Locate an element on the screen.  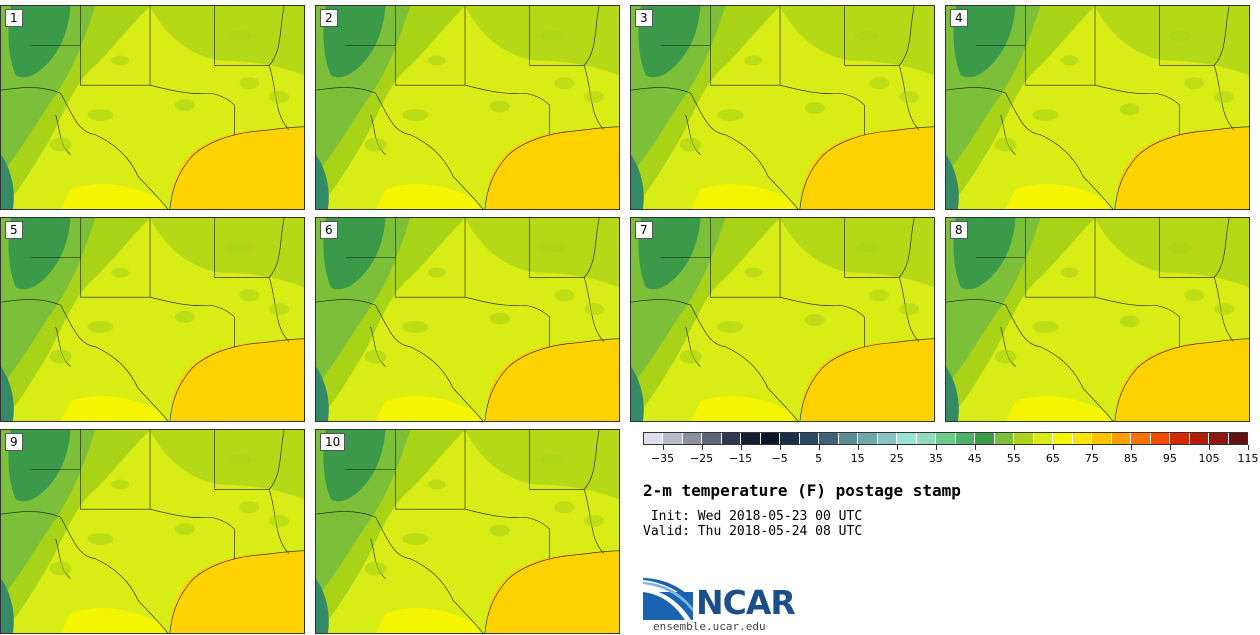
stamp-number-label: 10 is located at coordinates (333, 442).